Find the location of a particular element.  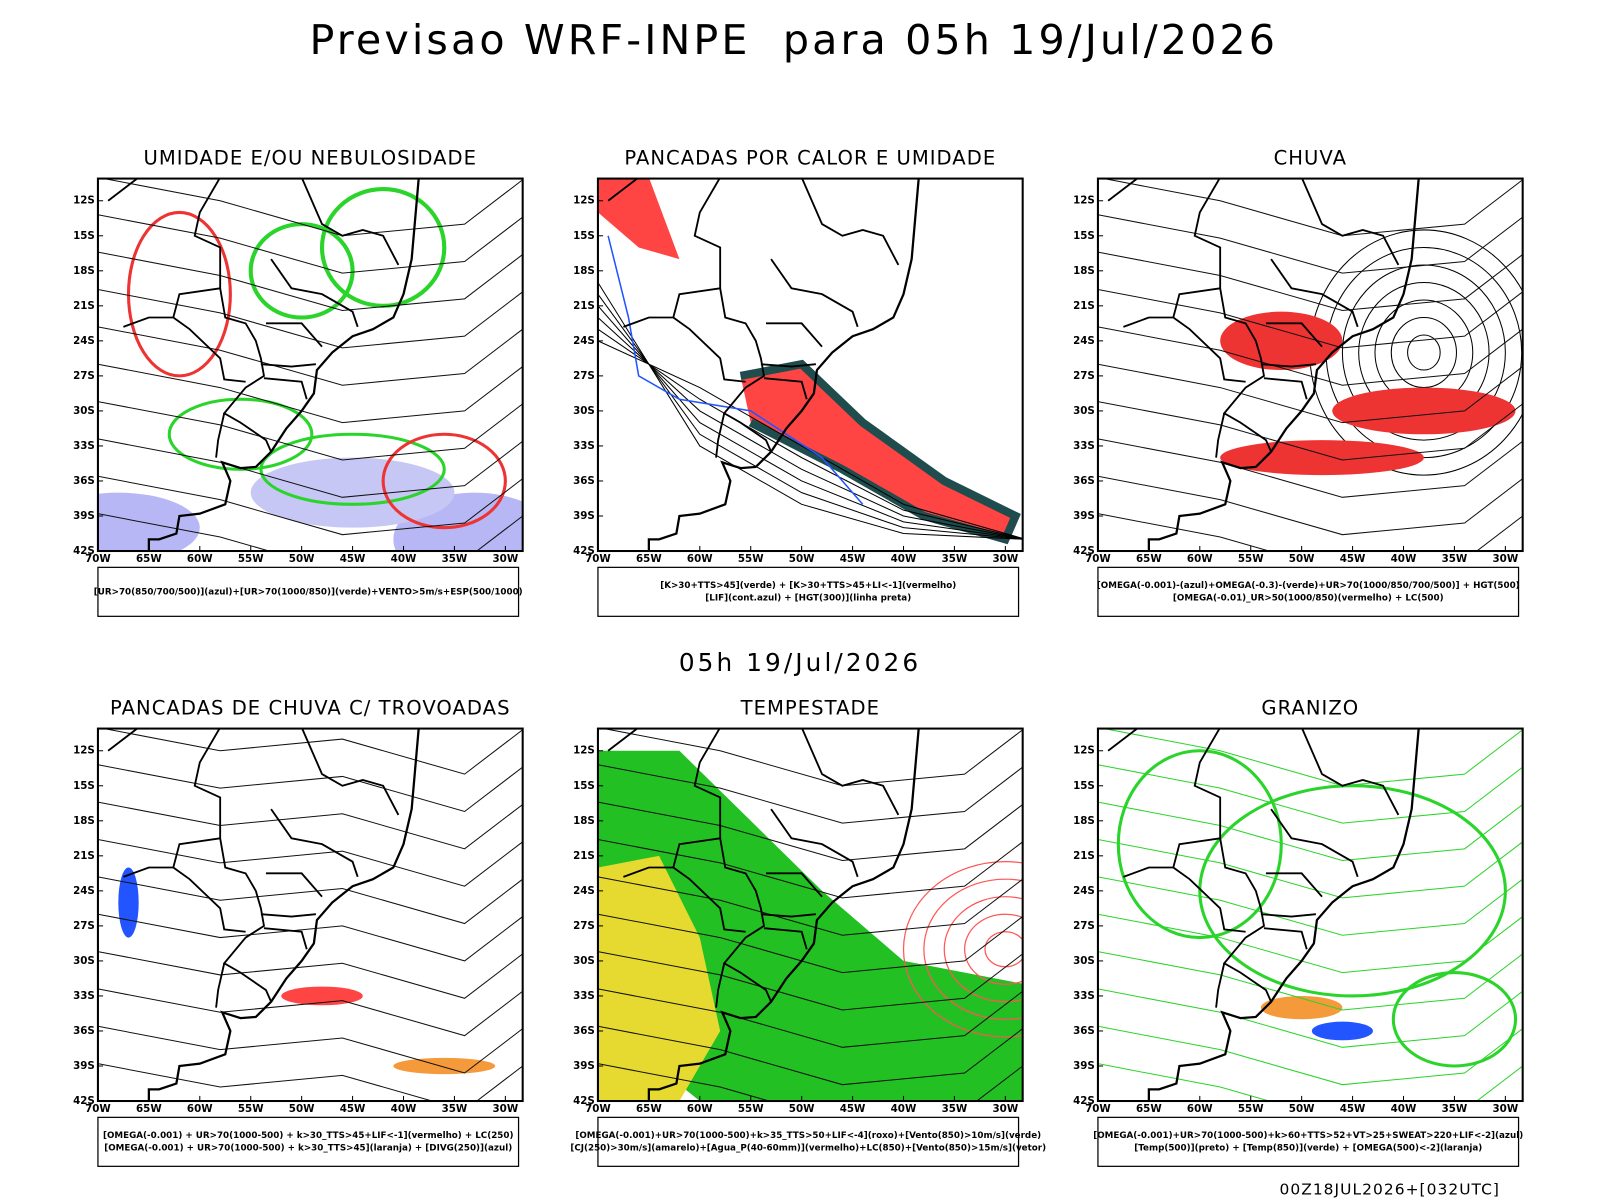

panel-title: PANCADAS POR CALOR E UMIDADE is located at coordinates (810, 158).